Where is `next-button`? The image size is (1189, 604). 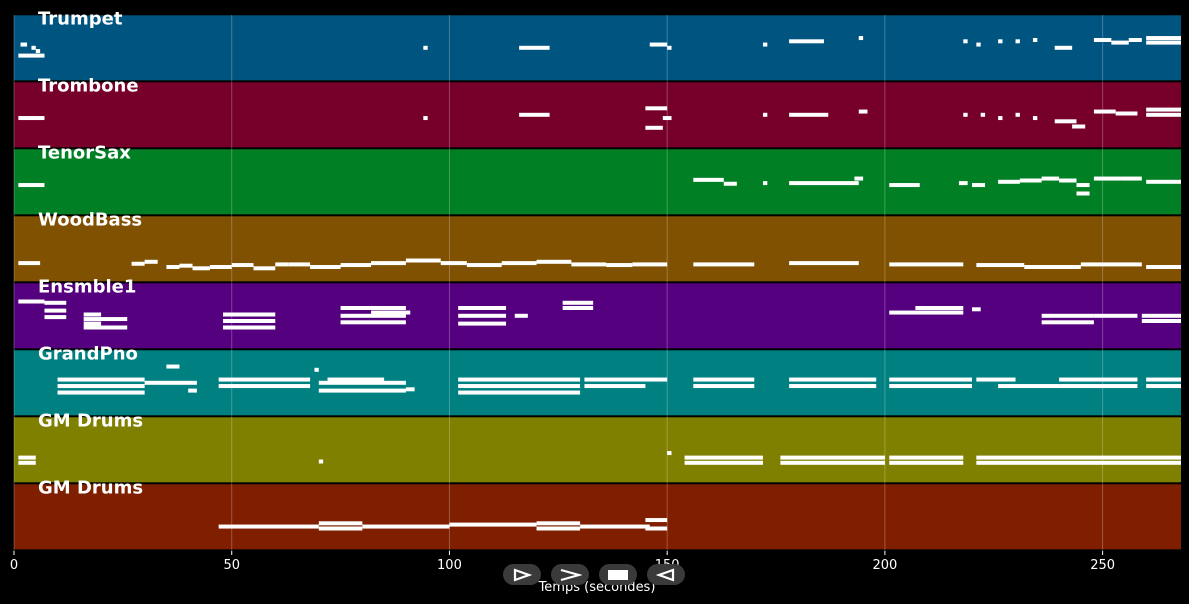 next-button is located at coordinates (570, 574).